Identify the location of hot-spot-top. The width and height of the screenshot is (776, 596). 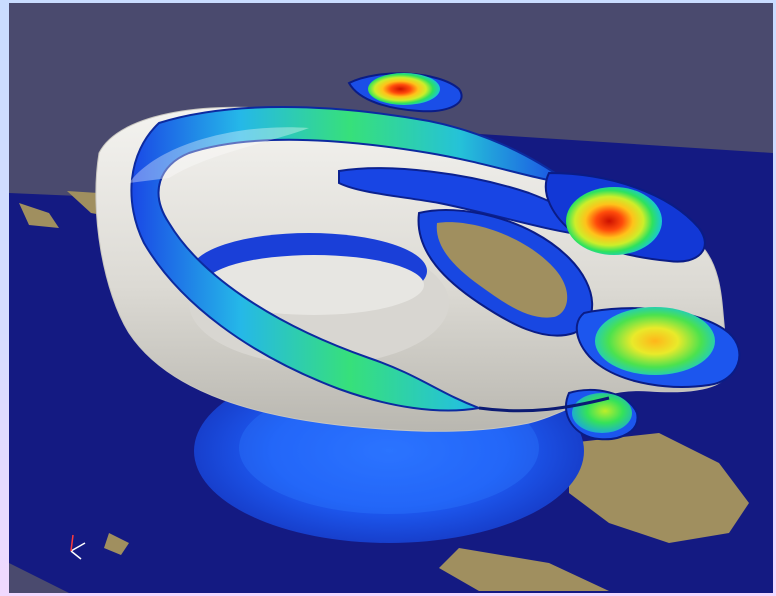
(404, 89).